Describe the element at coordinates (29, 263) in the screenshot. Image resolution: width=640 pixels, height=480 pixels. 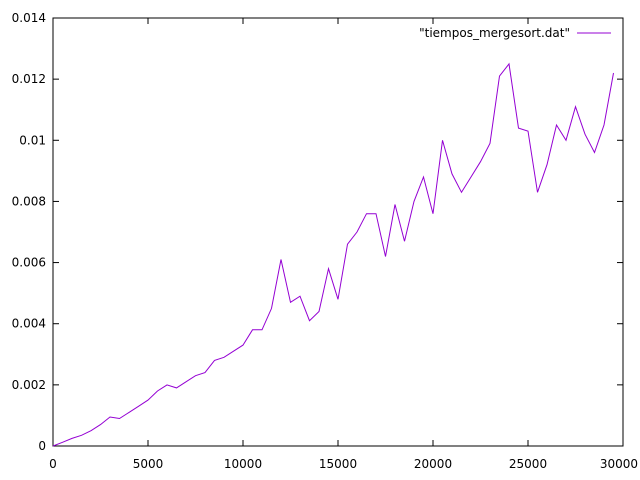
I see `y-tick-label: 0.006` at that location.